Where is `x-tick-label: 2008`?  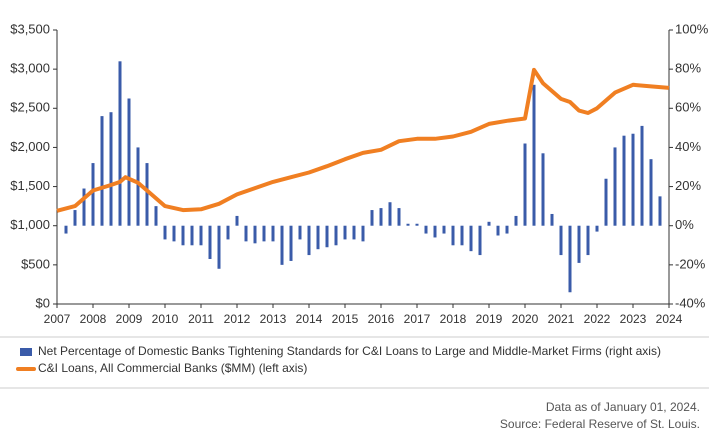 x-tick-label: 2008 is located at coordinates (93, 319).